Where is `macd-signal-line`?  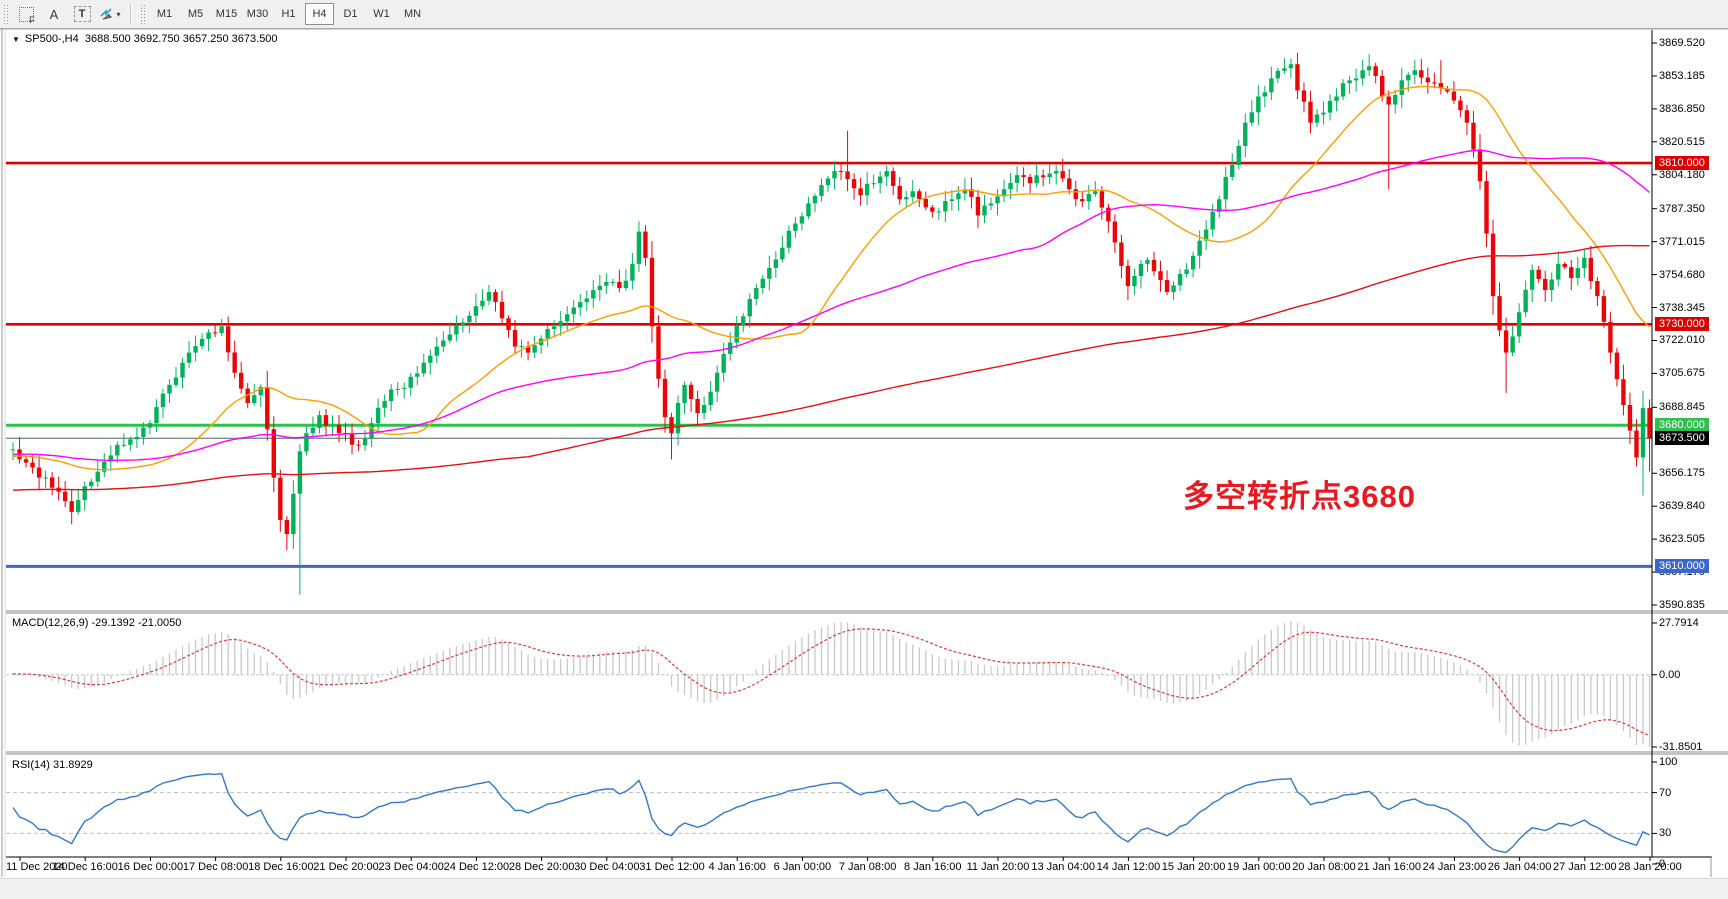
macd-signal-line is located at coordinates (831, 682).